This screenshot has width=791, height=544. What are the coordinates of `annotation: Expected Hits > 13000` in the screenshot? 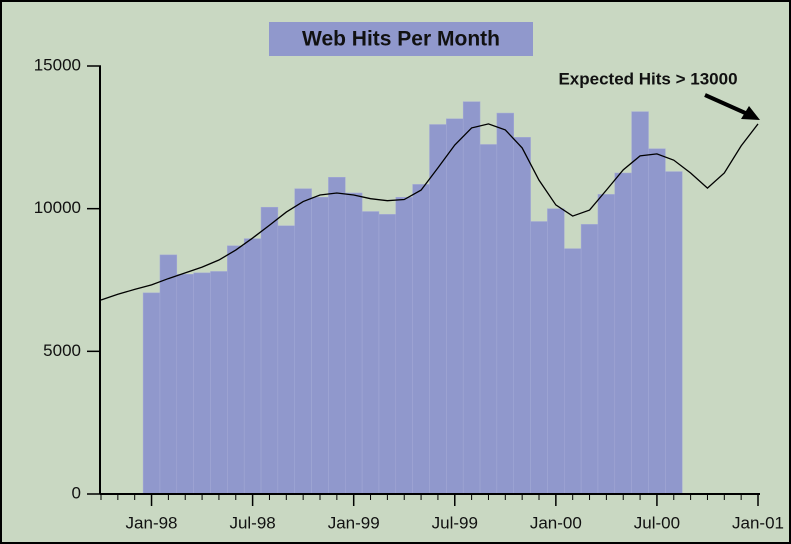 It's located at (647, 78).